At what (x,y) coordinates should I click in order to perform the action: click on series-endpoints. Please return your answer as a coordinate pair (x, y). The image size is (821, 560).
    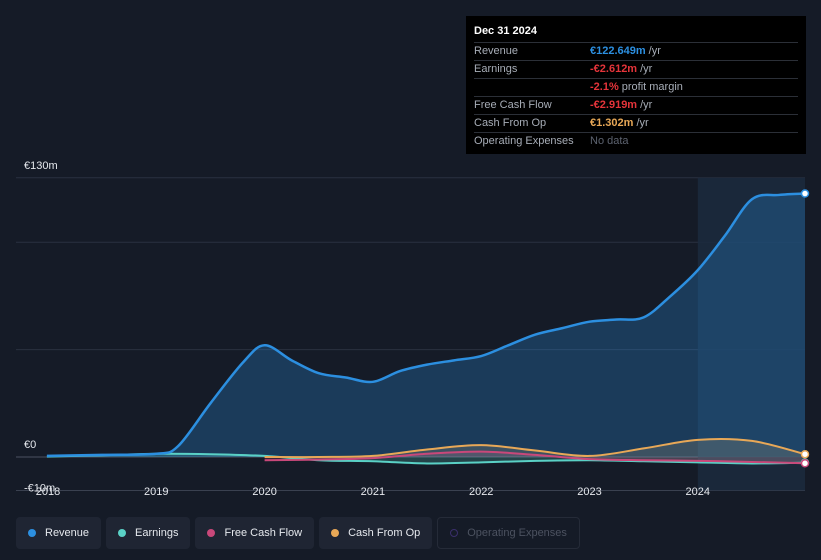
    Looking at the image, I should click on (805, 328).